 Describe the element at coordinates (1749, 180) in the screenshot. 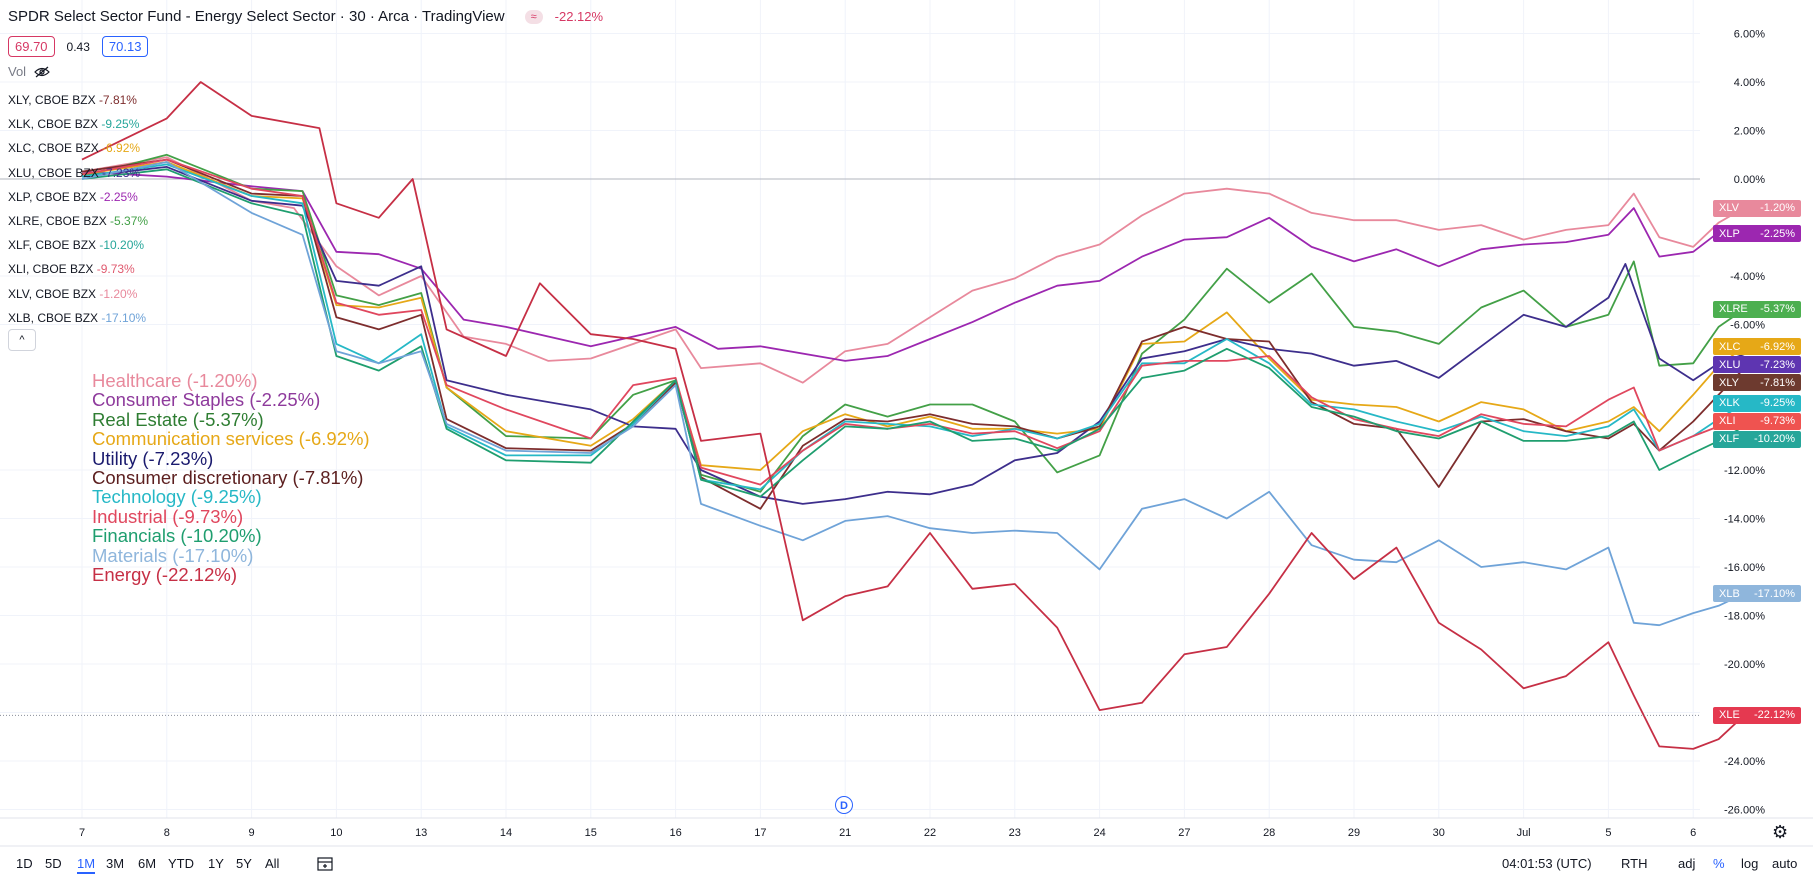

I see `y-tick-label: 0.00%` at that location.